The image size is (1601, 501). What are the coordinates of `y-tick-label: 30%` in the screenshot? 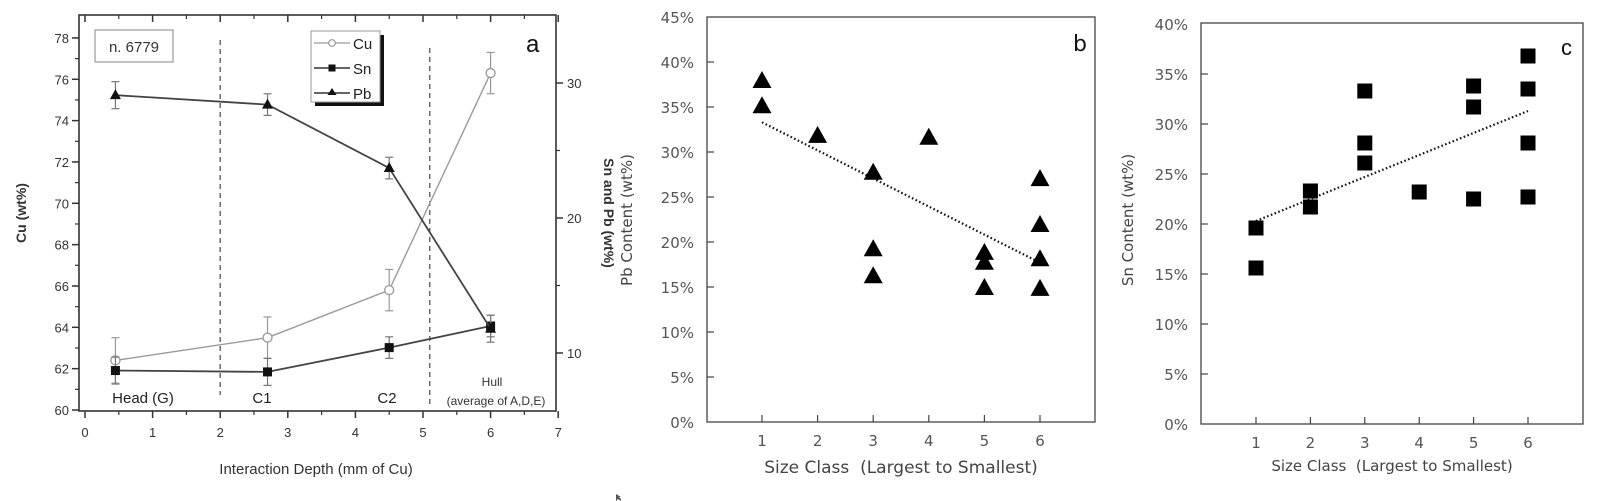 It's located at (677, 153).